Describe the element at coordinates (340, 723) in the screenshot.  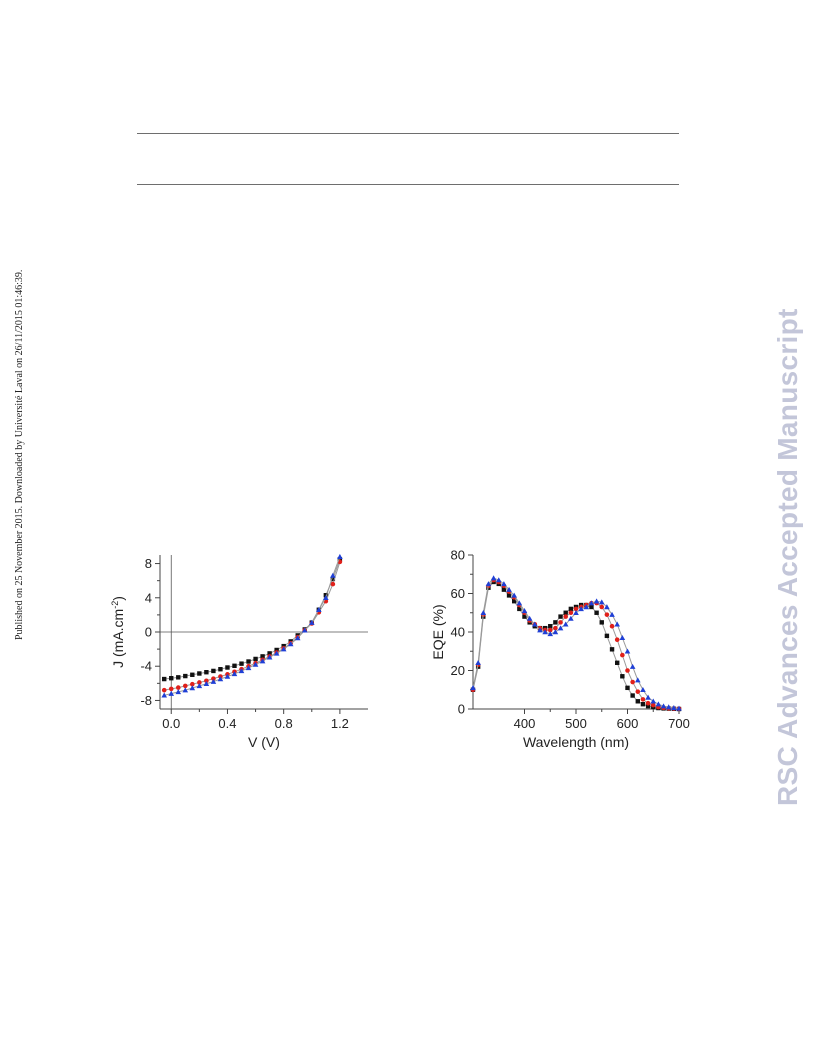
I see `x-tick-label: 1.2` at that location.